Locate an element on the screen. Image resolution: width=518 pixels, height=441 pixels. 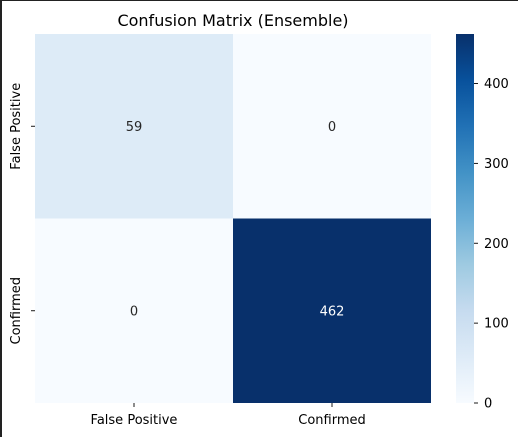
colorbar-tick-label: 300 is located at coordinates (496, 164).